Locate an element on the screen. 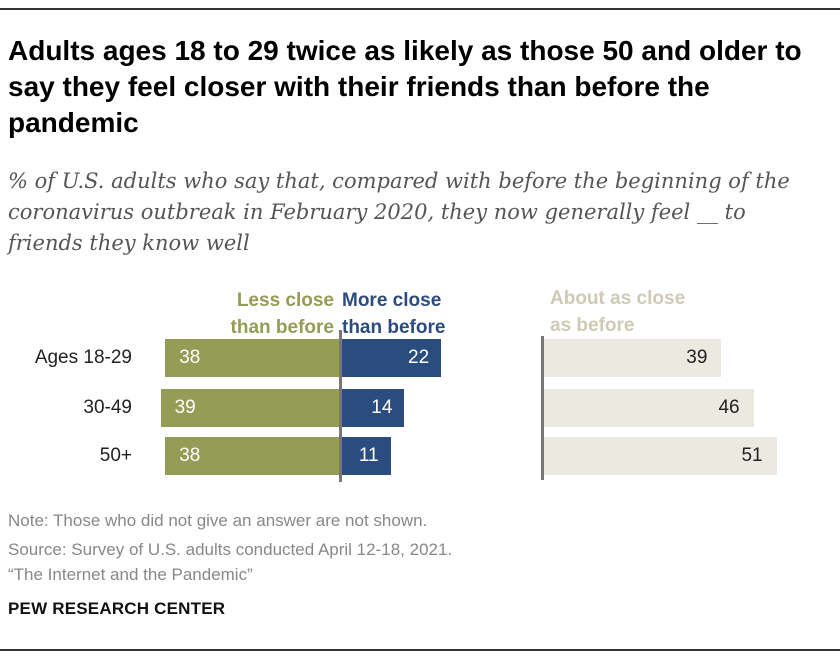  bottom-rule is located at coordinates (420, 650).